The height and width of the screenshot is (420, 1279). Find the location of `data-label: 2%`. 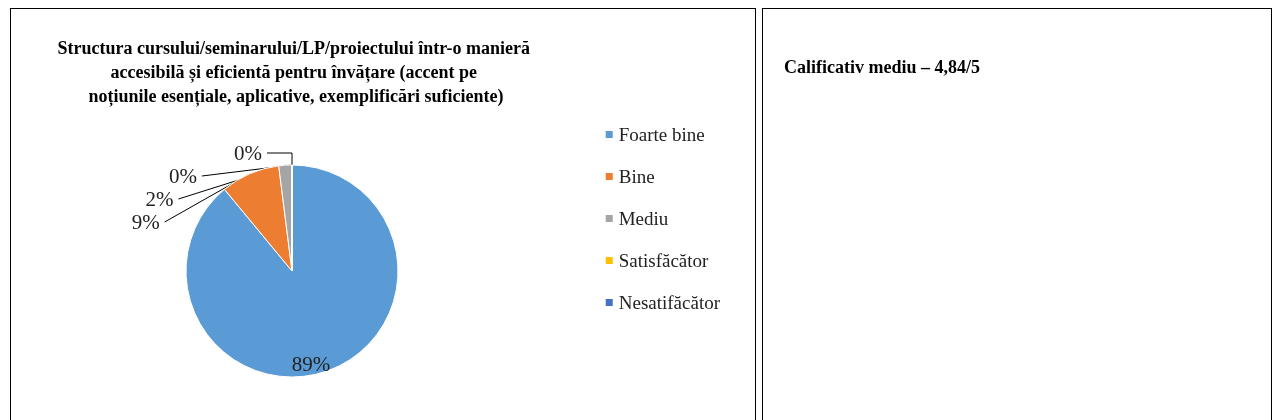

data-label: 2% is located at coordinates (159, 199).